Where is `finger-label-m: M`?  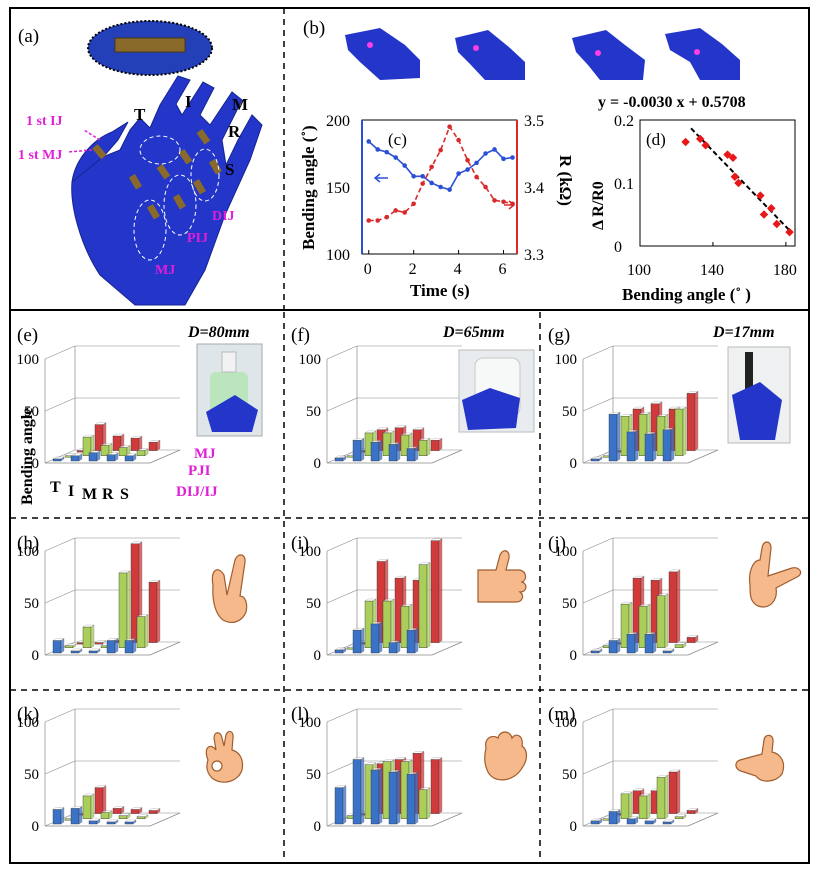 finger-label-m: M is located at coordinates (240, 104).